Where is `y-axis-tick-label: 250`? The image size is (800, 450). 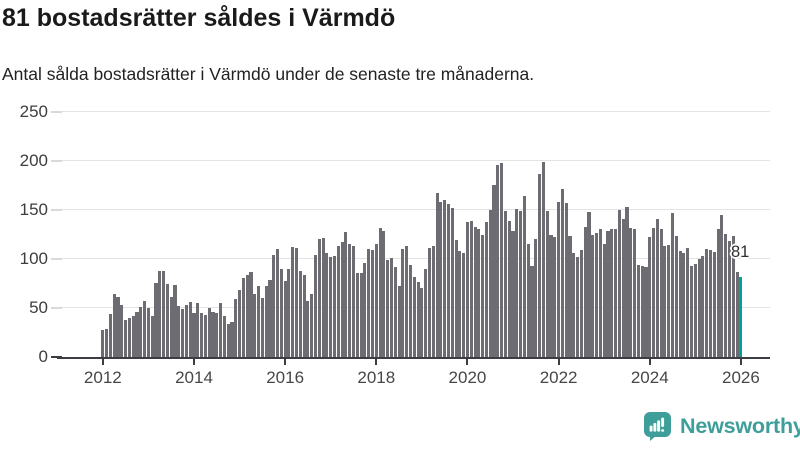
y-axis-tick-label: 250 is located at coordinates (33, 111).